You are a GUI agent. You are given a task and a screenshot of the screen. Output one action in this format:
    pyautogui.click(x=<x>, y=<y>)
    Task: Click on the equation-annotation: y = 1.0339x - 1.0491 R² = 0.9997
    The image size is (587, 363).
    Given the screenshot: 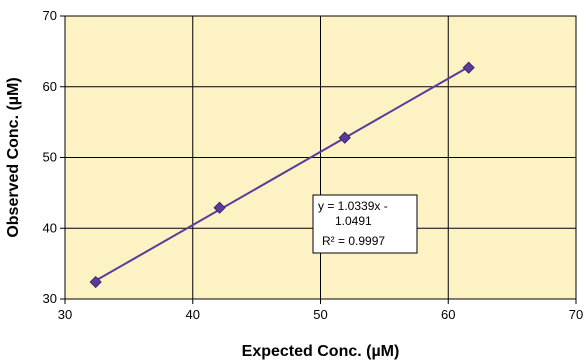 What is the action you would take?
    pyautogui.click(x=365, y=224)
    